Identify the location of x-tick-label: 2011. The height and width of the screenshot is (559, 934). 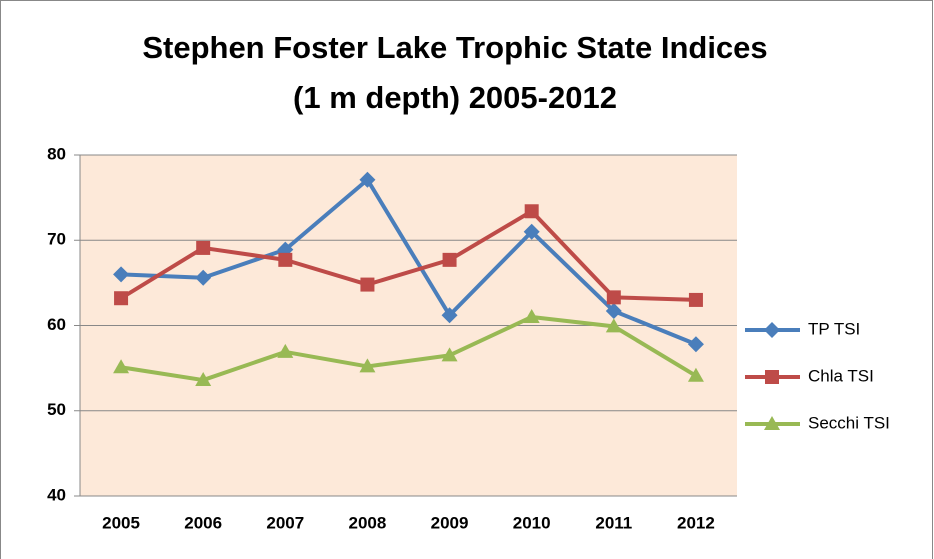
(613, 522).